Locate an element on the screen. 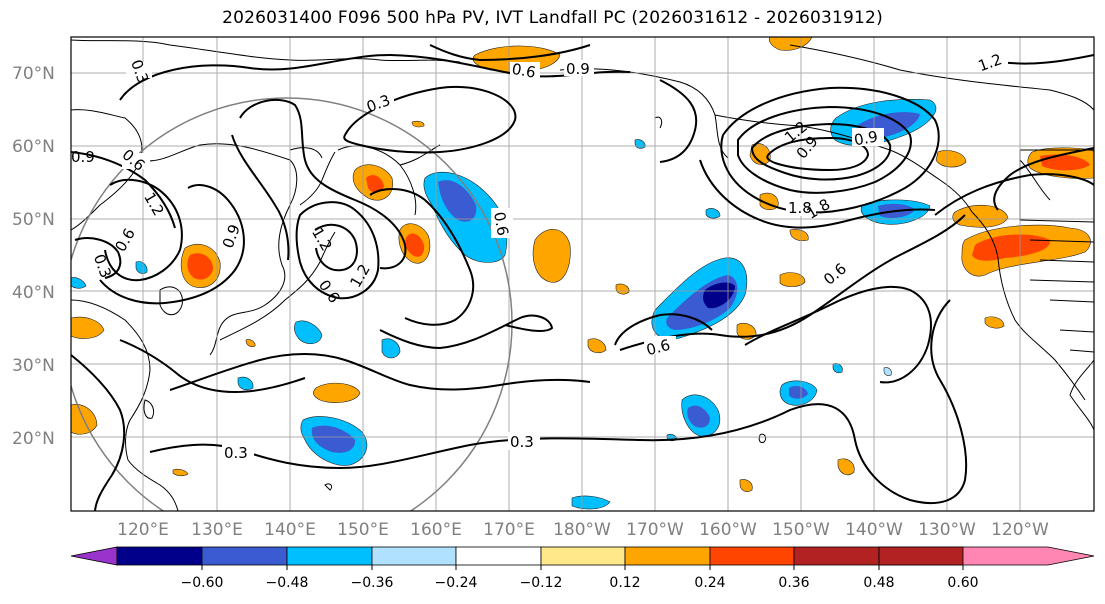 The height and width of the screenshot is (604, 1105). lat-label-70n: 70°N is located at coordinates (33, 74).